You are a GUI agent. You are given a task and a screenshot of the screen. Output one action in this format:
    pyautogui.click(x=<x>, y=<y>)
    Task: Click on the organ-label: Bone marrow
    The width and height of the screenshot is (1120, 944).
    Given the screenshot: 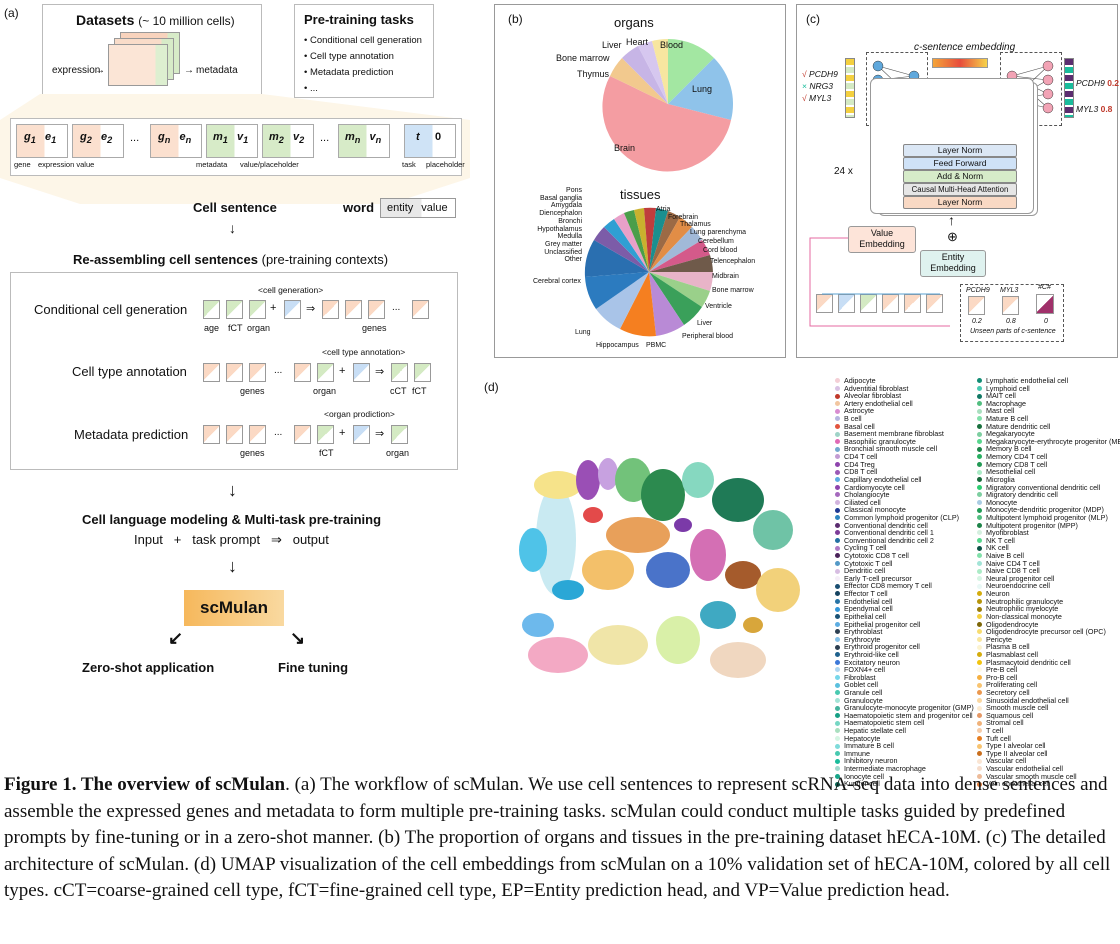 What is the action you would take?
    pyautogui.click(x=583, y=58)
    